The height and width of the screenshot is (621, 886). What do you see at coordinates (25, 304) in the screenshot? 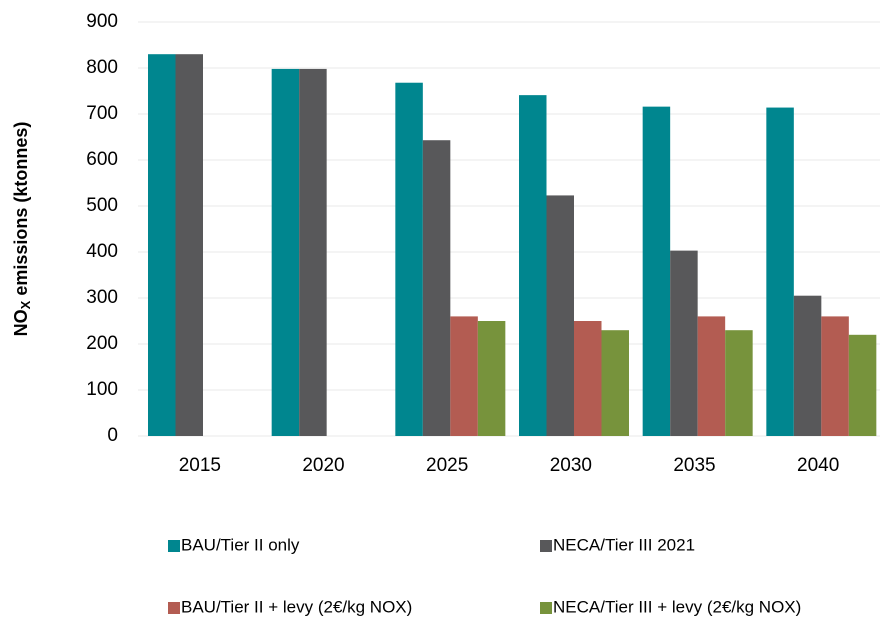
I see `y-label-subscript: X` at bounding box center [25, 304].